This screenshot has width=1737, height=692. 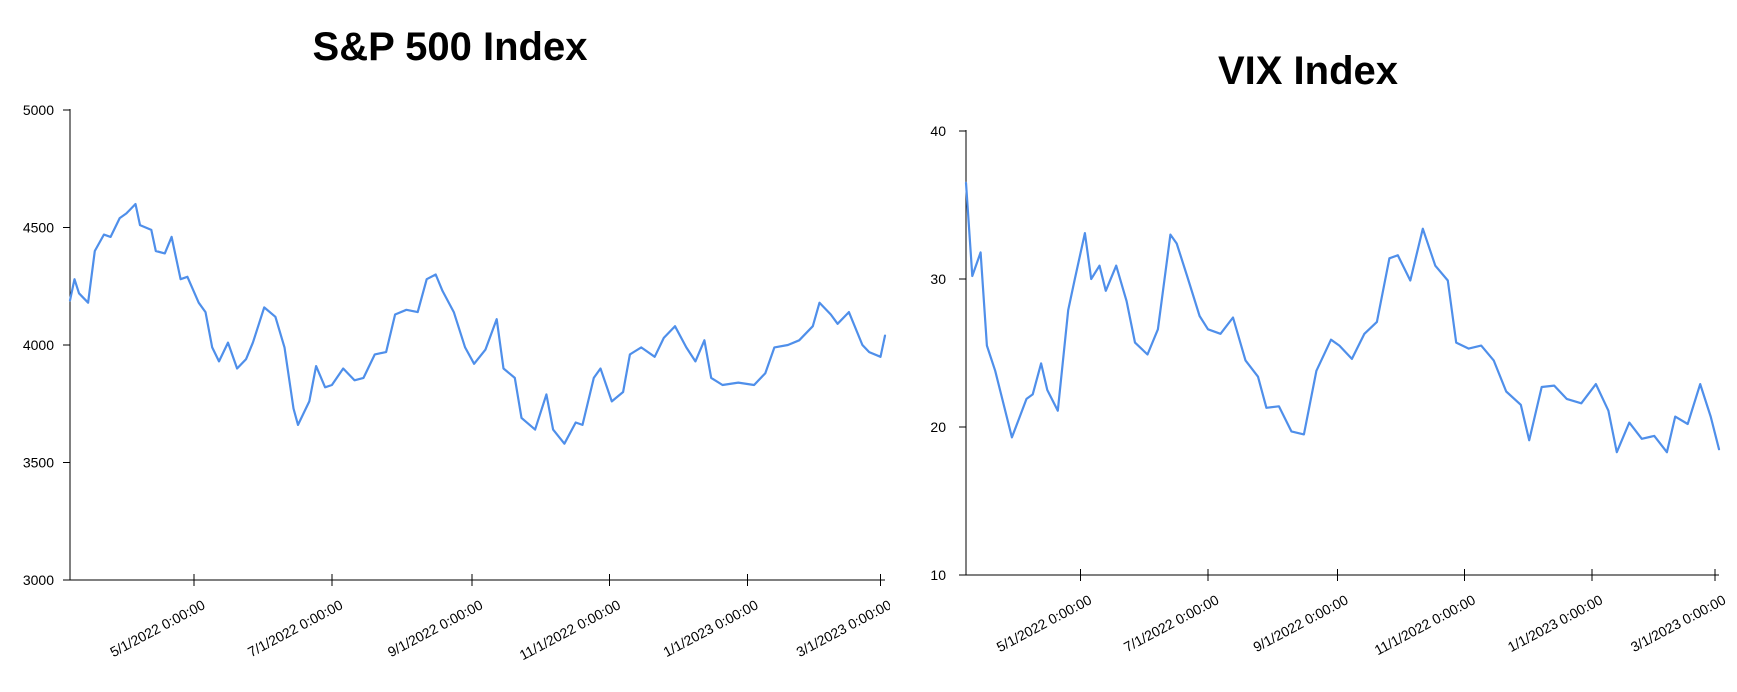 I want to click on vix-chart-title: VIX Index, so click(x=1308, y=71).